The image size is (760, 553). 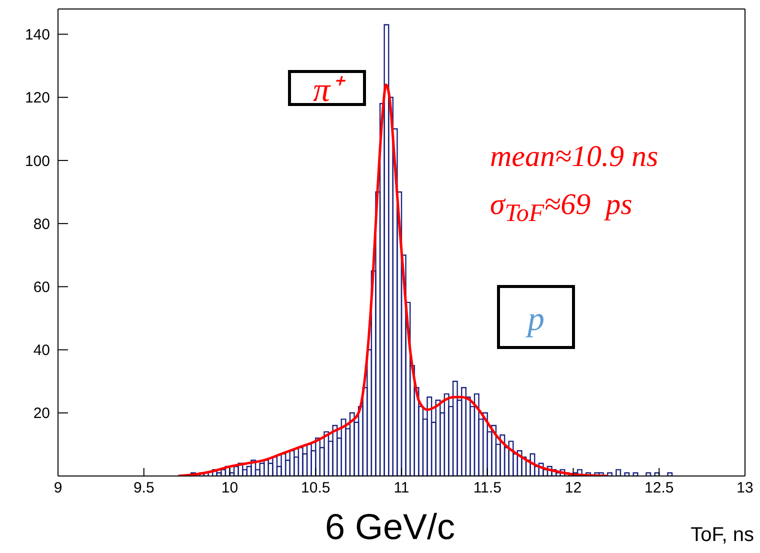 I want to click on y-tick-label: 120, so click(x=37, y=98).